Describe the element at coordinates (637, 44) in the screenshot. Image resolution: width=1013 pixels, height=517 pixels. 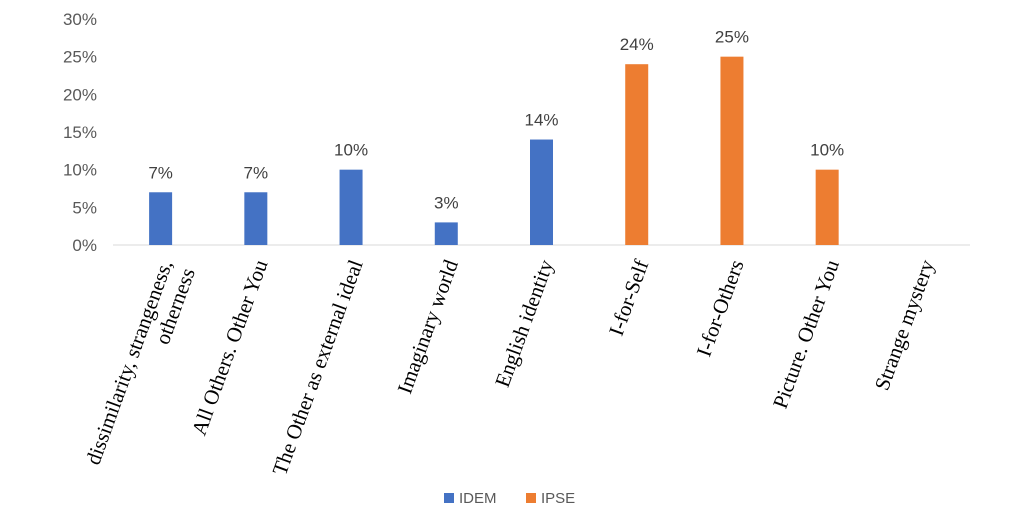
I see `data-label: 24%` at that location.